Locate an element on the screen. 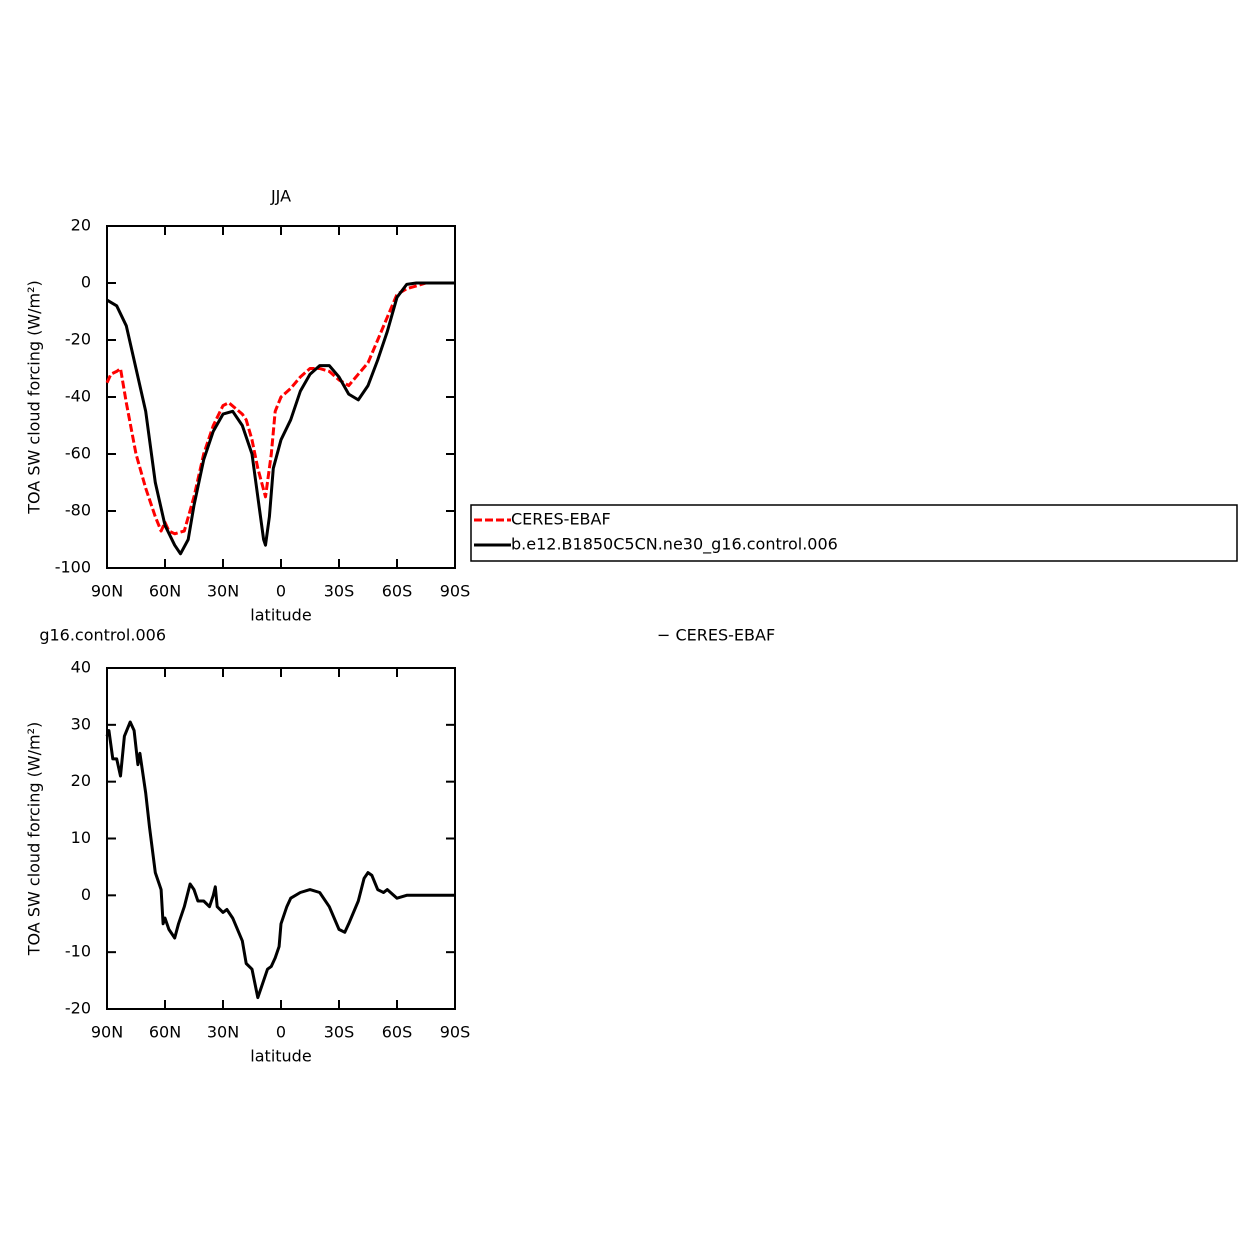 The width and height of the screenshot is (1256, 1253). chart-title-right: − CERES-EBAF is located at coordinates (716, 635).